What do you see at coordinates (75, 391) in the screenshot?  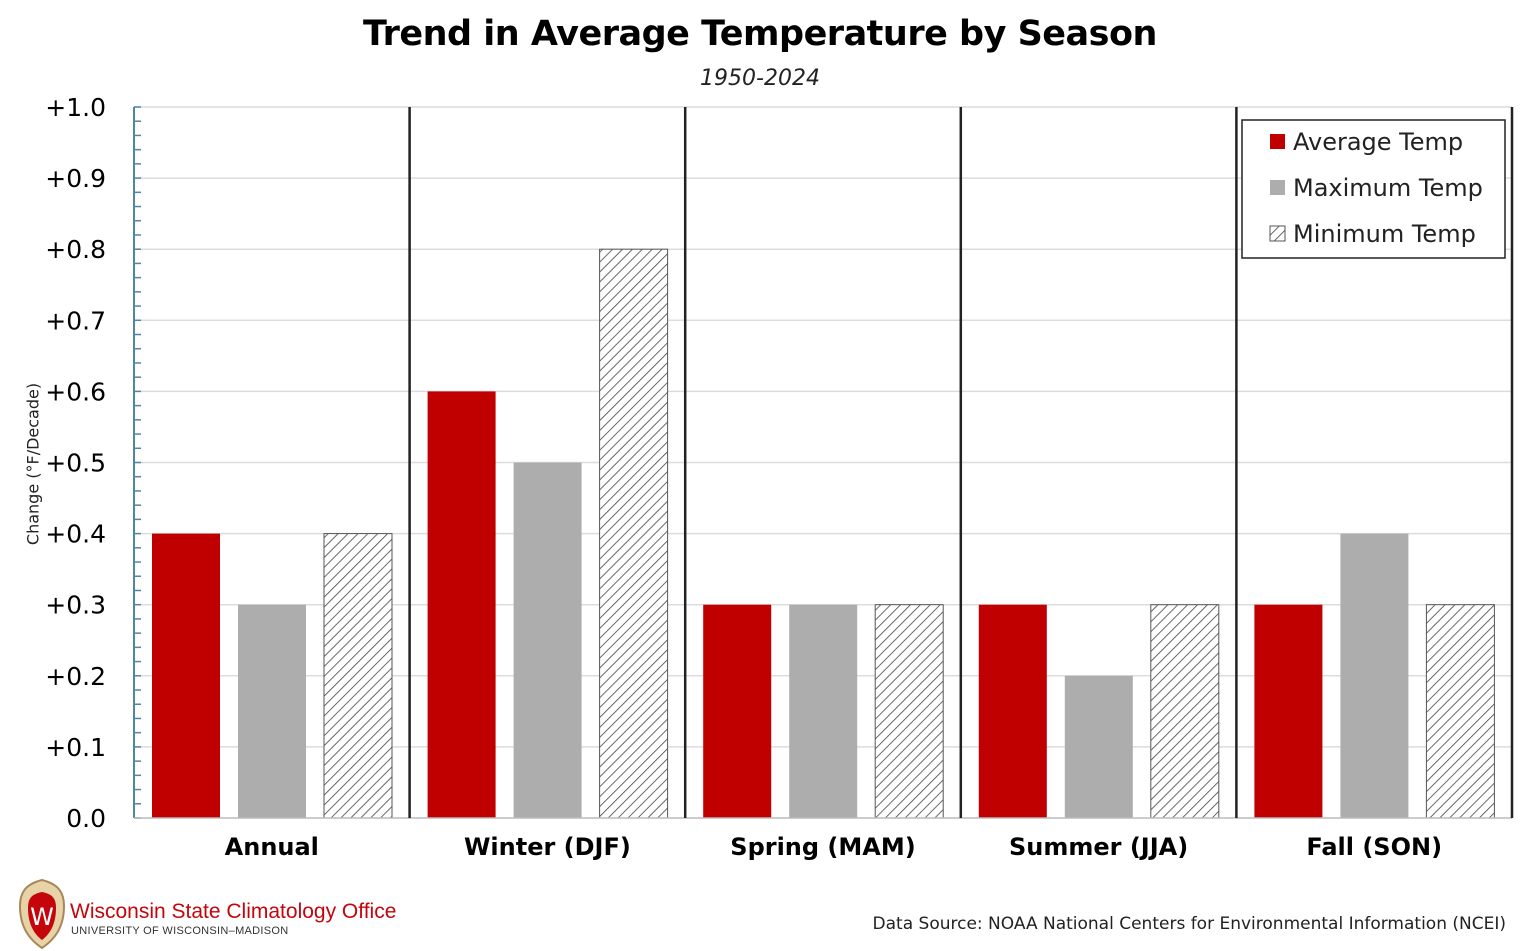 I see `y-tick-label: +0.6` at bounding box center [75, 391].